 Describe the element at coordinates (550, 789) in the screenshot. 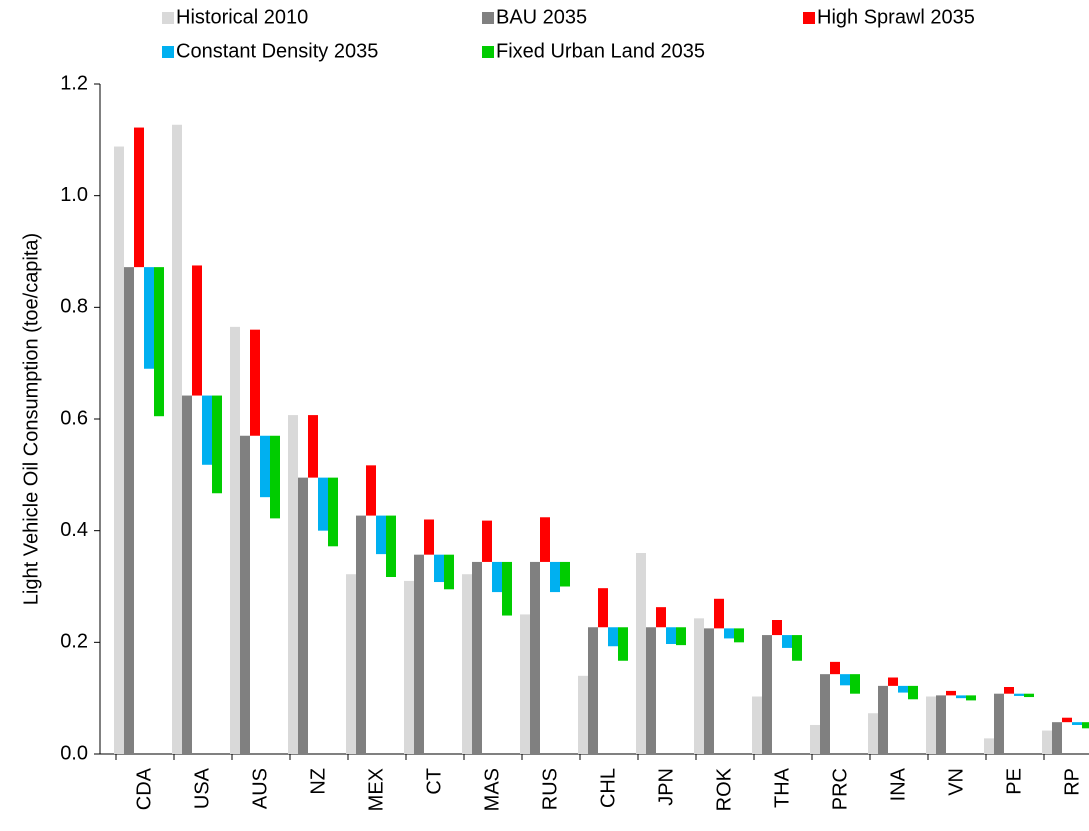

I see `x-tick-label: RUS` at that location.